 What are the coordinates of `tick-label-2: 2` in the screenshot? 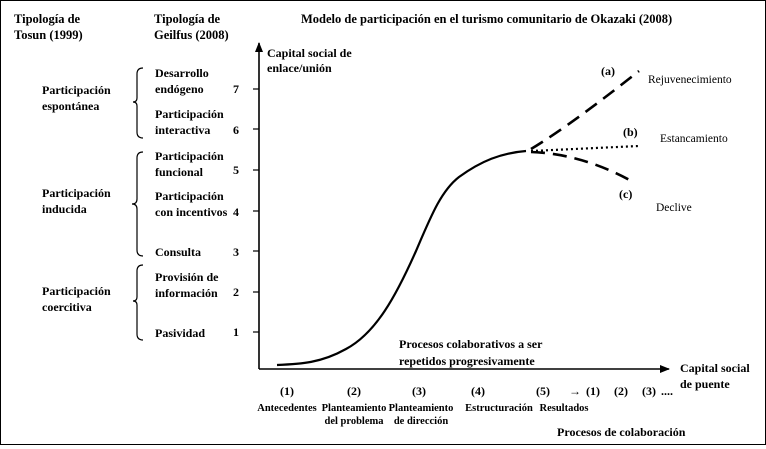 It's located at (236, 292).